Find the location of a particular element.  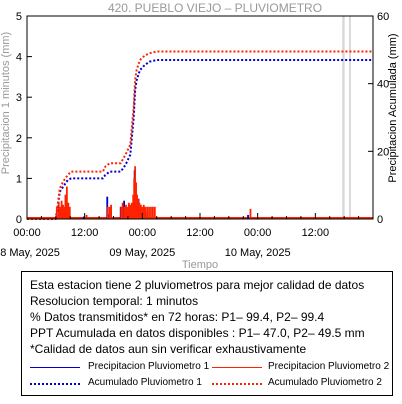

left-tick-label-0: 0 is located at coordinates (19, 220).